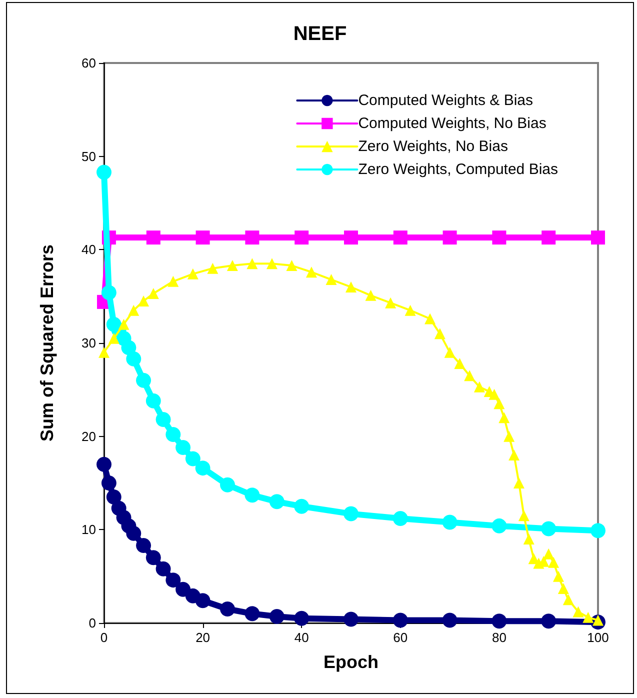  Describe the element at coordinates (499, 637) in the screenshot. I see `x-tick-label: 80` at that location.